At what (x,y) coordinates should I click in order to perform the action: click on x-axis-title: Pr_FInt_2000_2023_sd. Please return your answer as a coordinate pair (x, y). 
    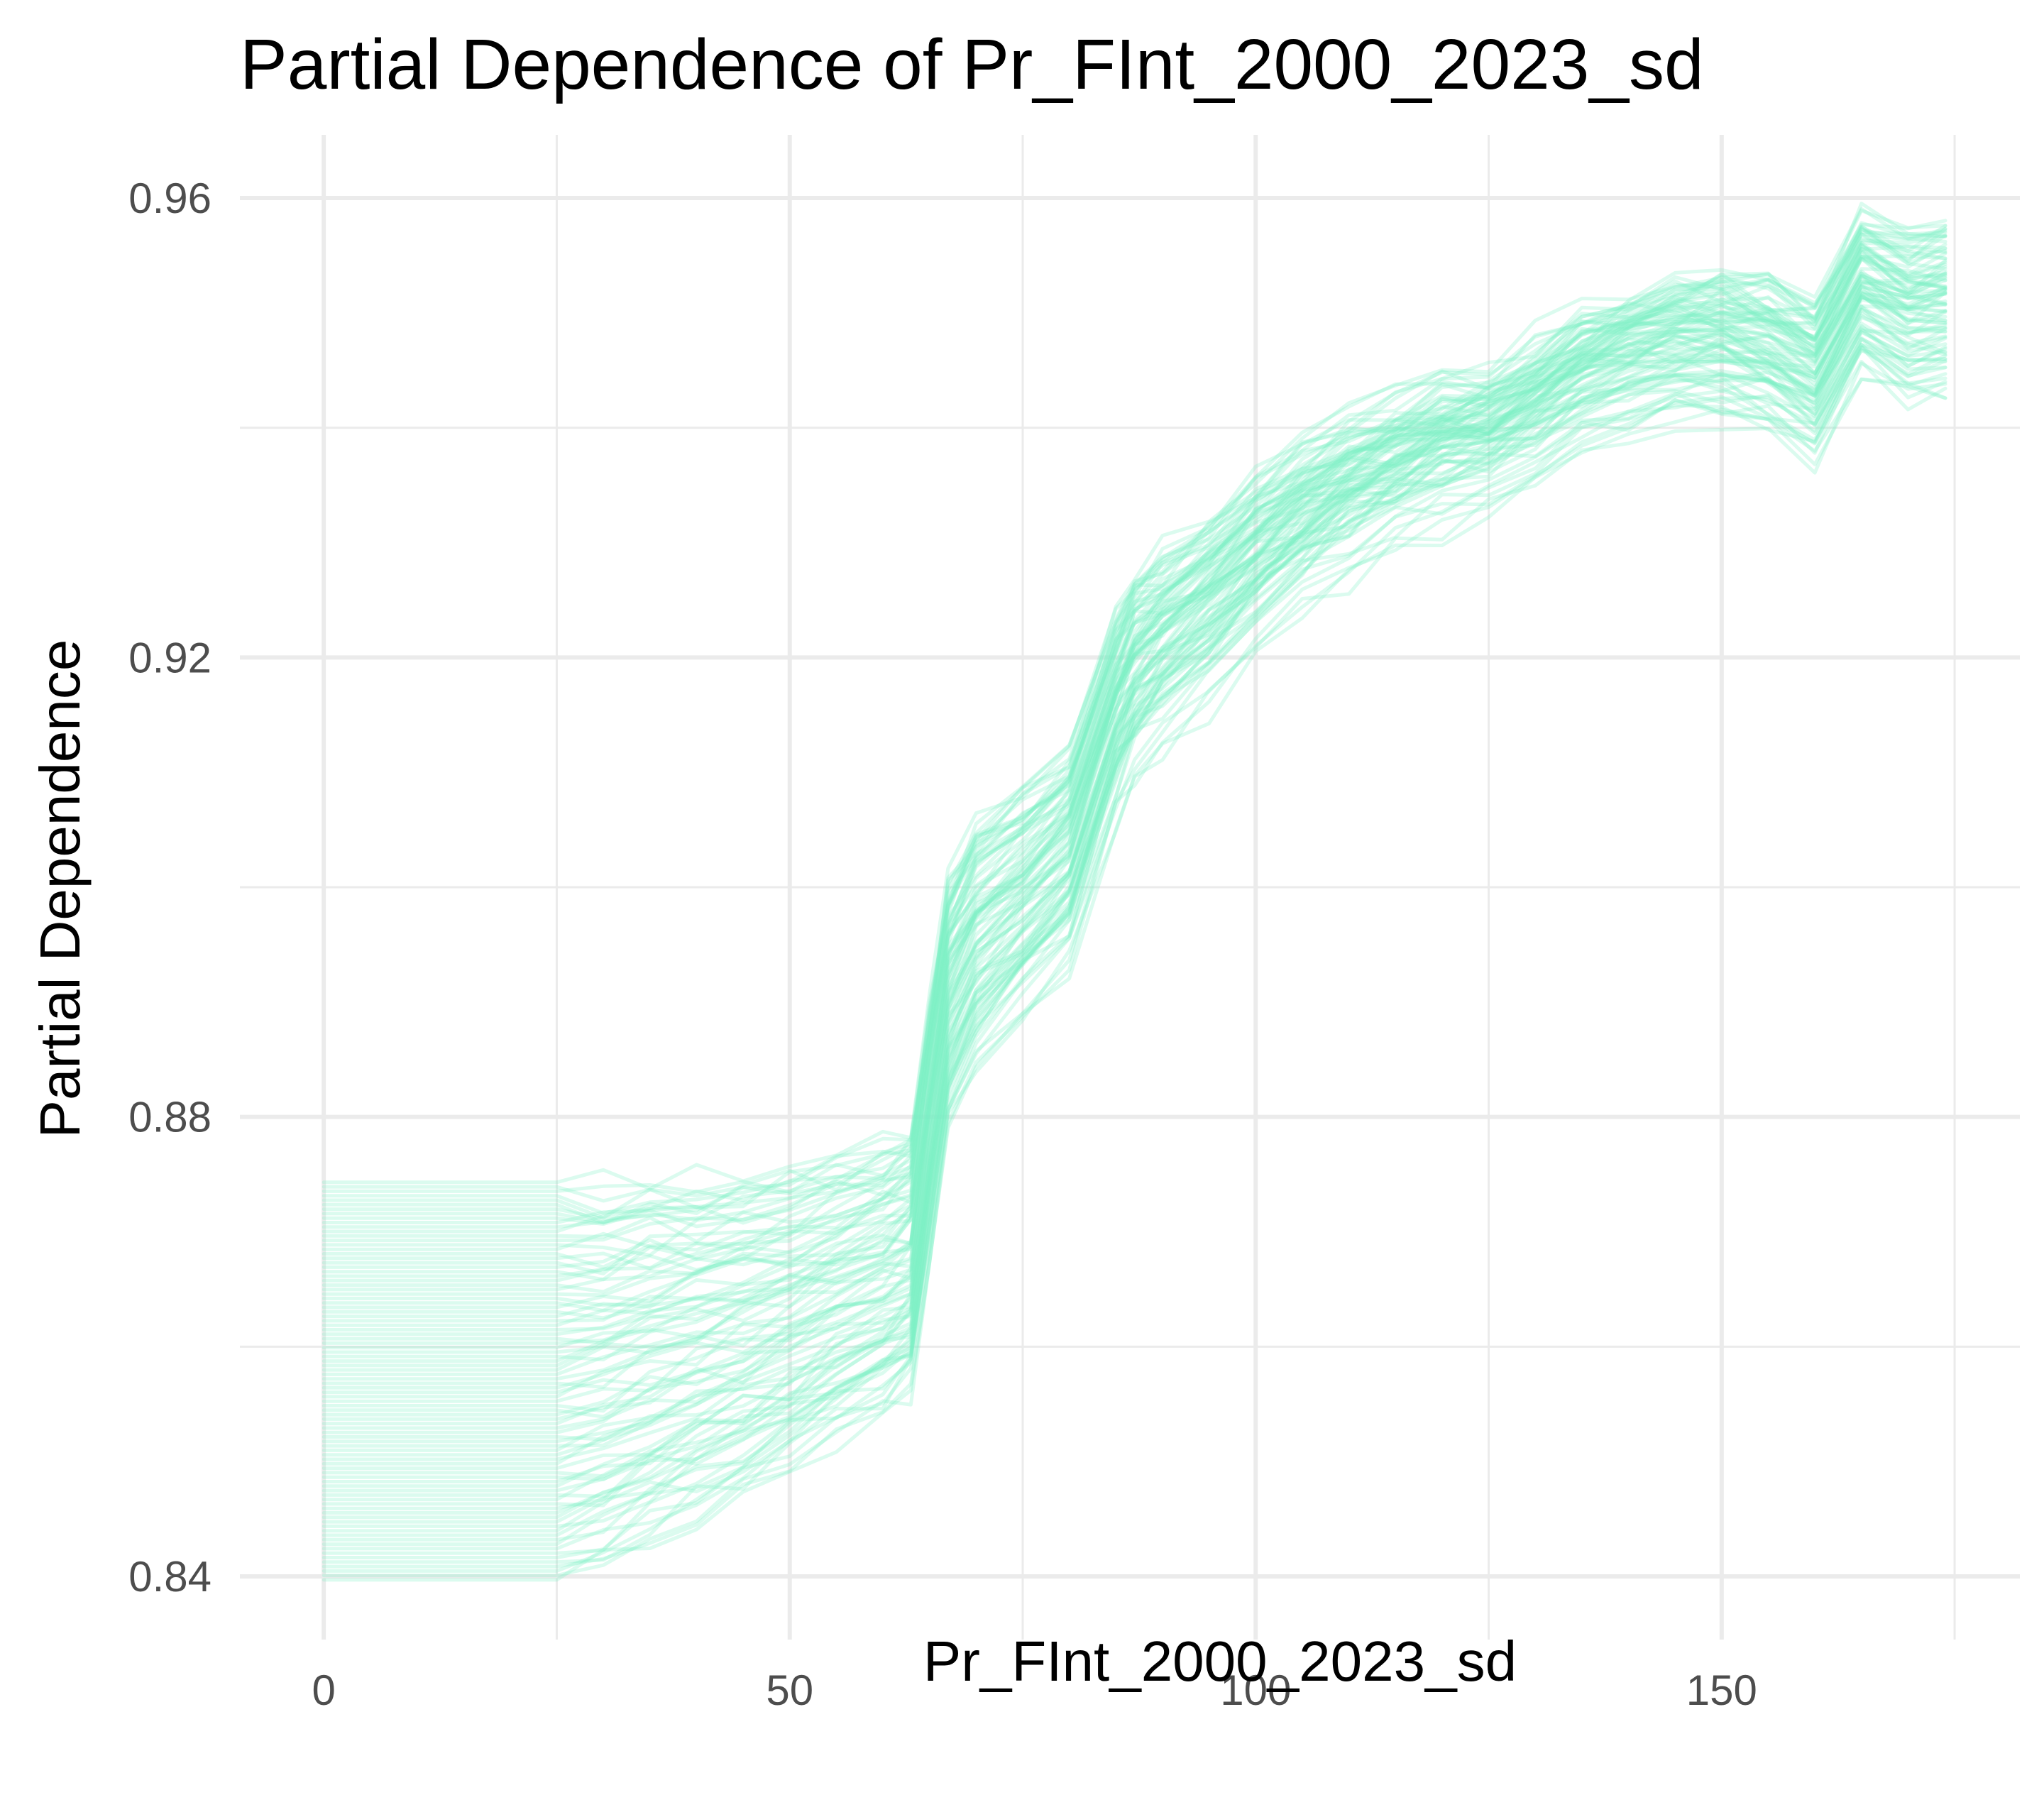
    Looking at the image, I should click on (1220, 1661).